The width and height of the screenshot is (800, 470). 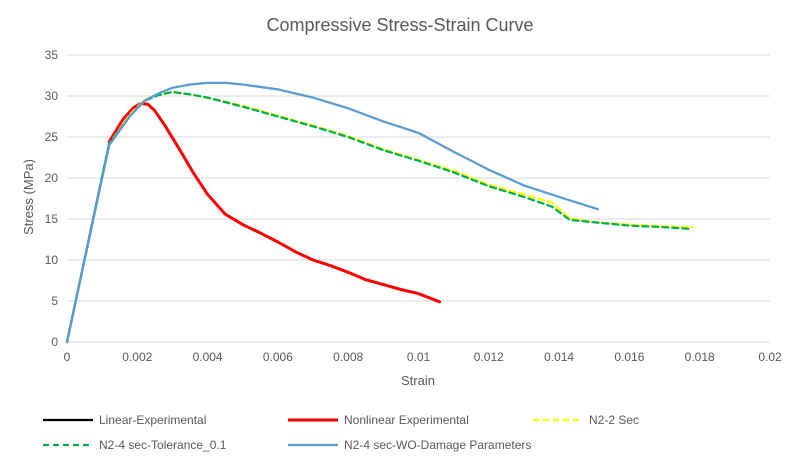 I want to click on x-tick-label: 0.012, so click(x=489, y=357).